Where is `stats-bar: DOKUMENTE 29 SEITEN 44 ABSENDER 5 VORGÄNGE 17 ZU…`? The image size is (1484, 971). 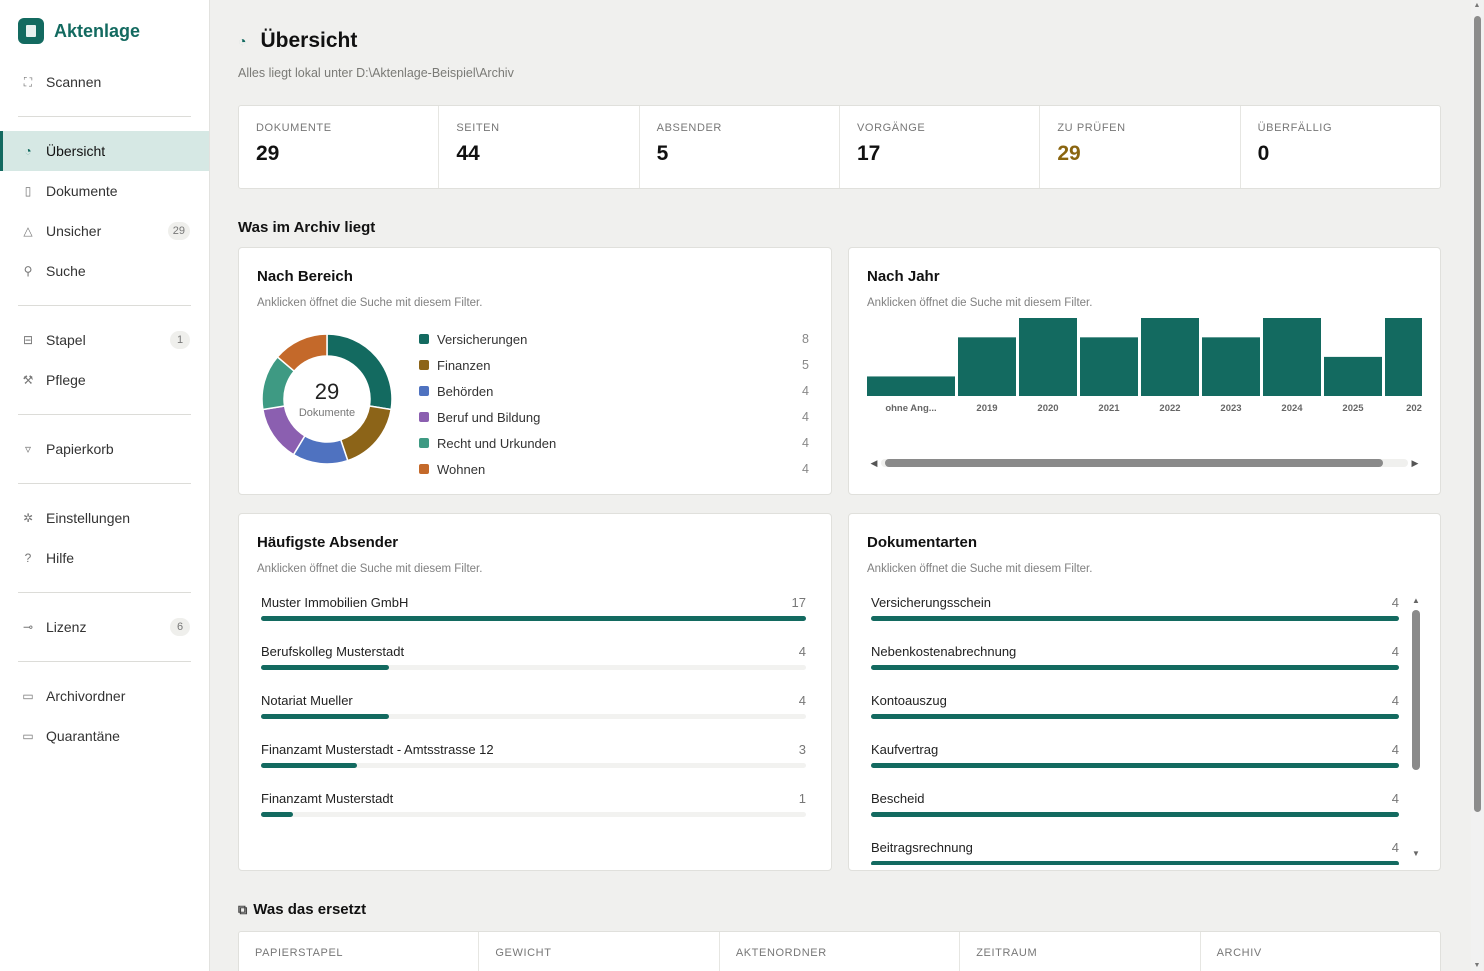
stats-bar: DOKUMENTE 29 SEITEN 44 ABSENDER 5 VORGÄNGE 17 ZU… is located at coordinates (839, 147).